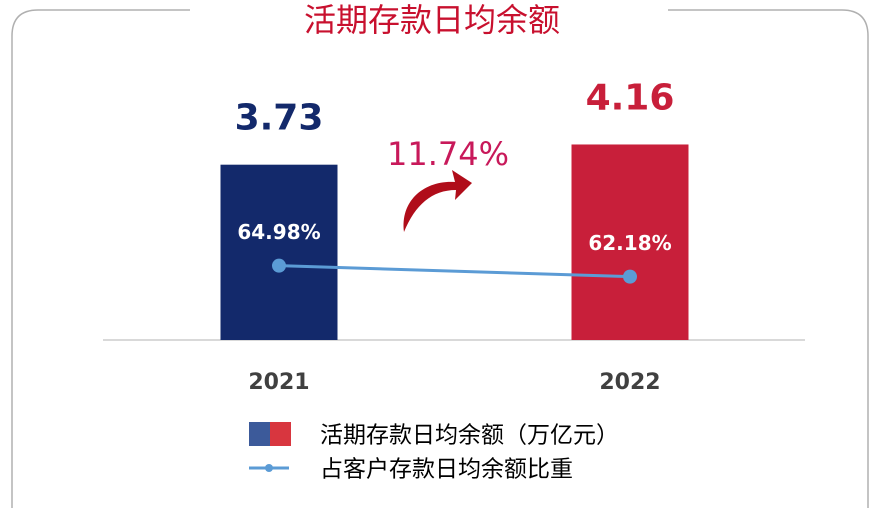 The image size is (874, 508). I want to click on bar-value-label: 3.73, so click(279, 118).